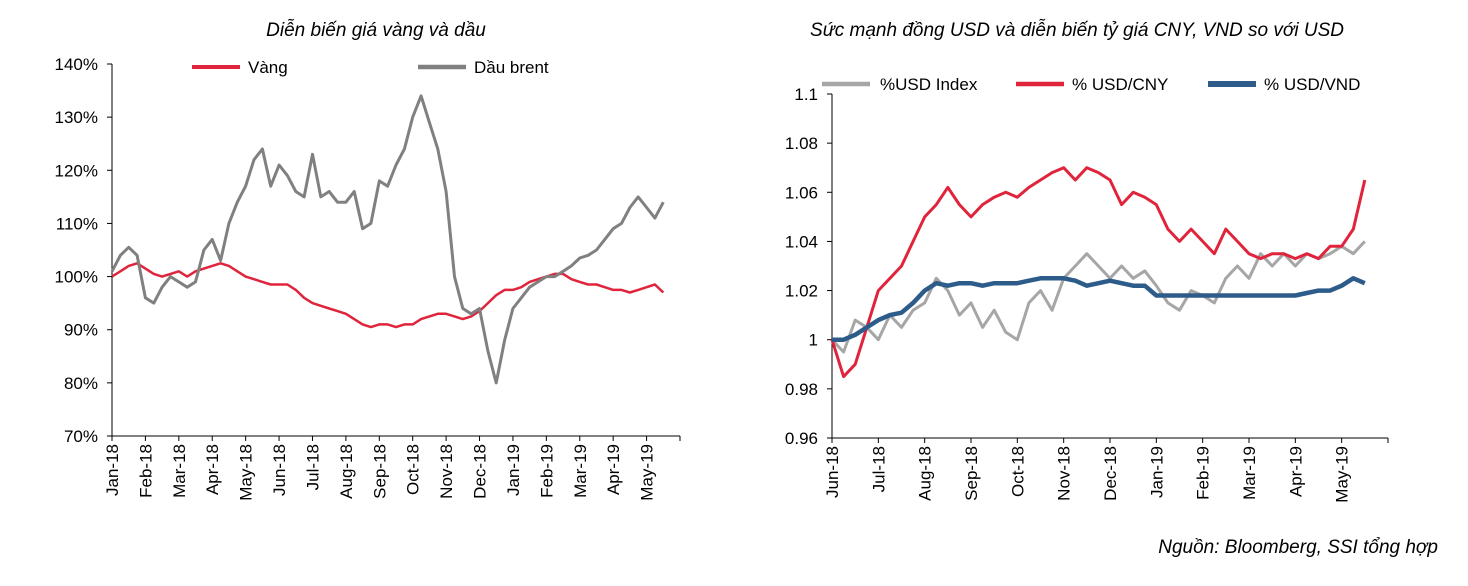 The height and width of the screenshot is (586, 1468). I want to click on y-tick-label: 1, so click(813, 340).